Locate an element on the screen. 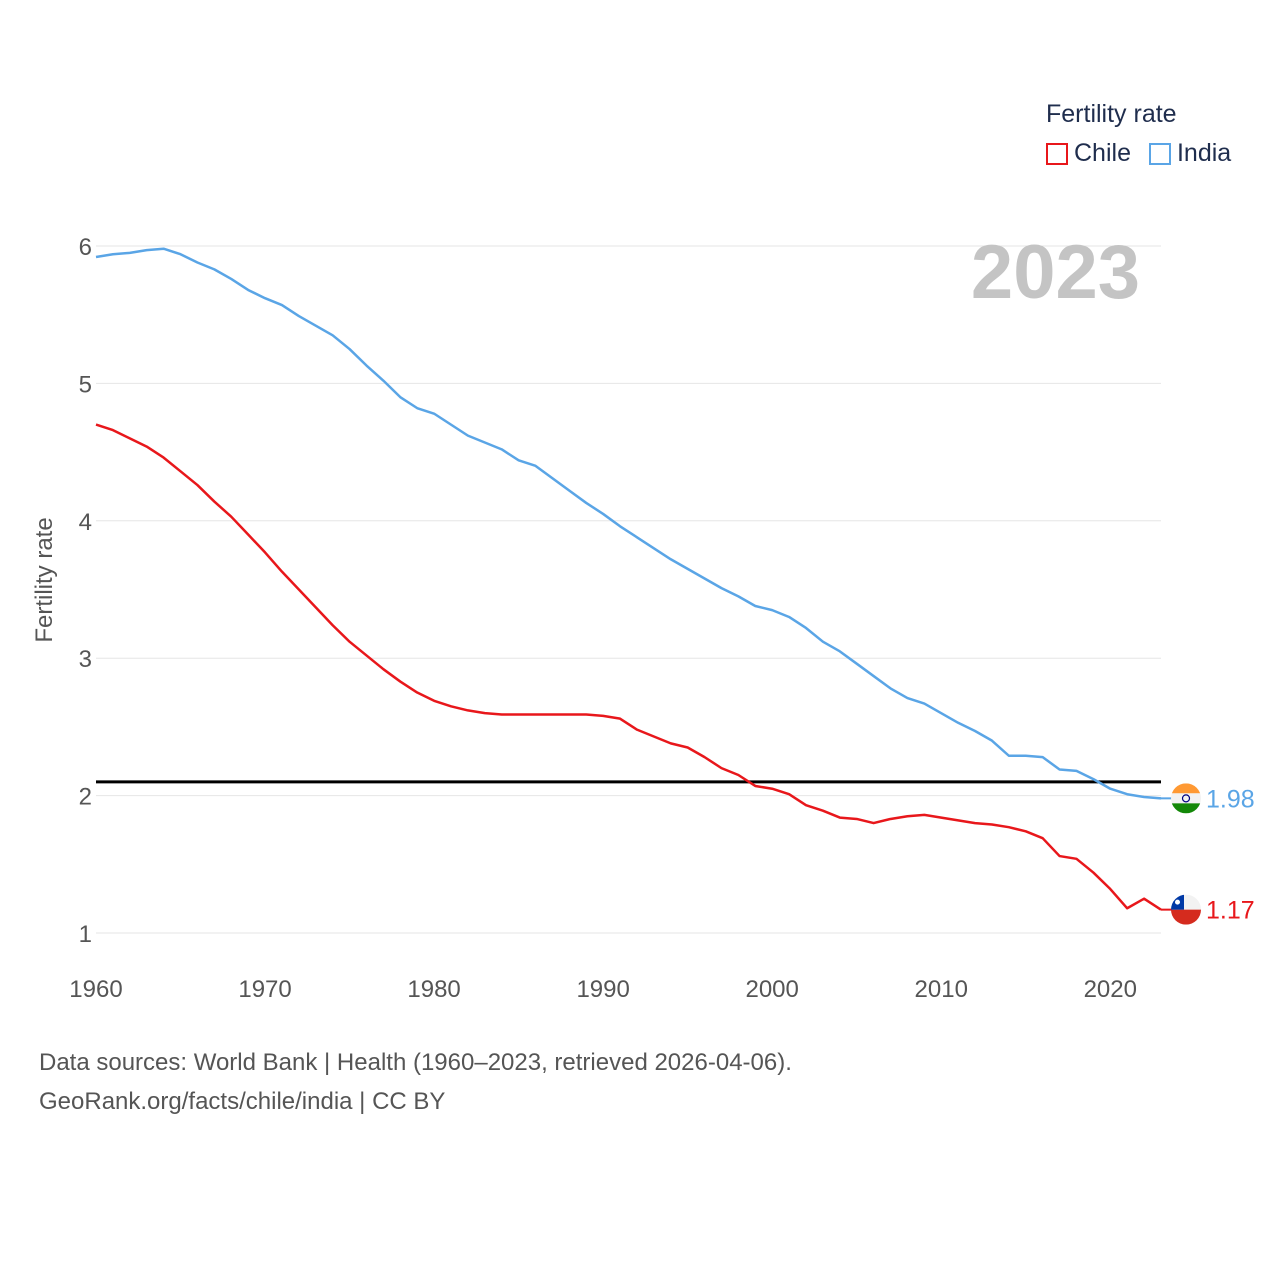 This screenshot has width=1280, height=1280. legend-swatch-india is located at coordinates (1159, 153).